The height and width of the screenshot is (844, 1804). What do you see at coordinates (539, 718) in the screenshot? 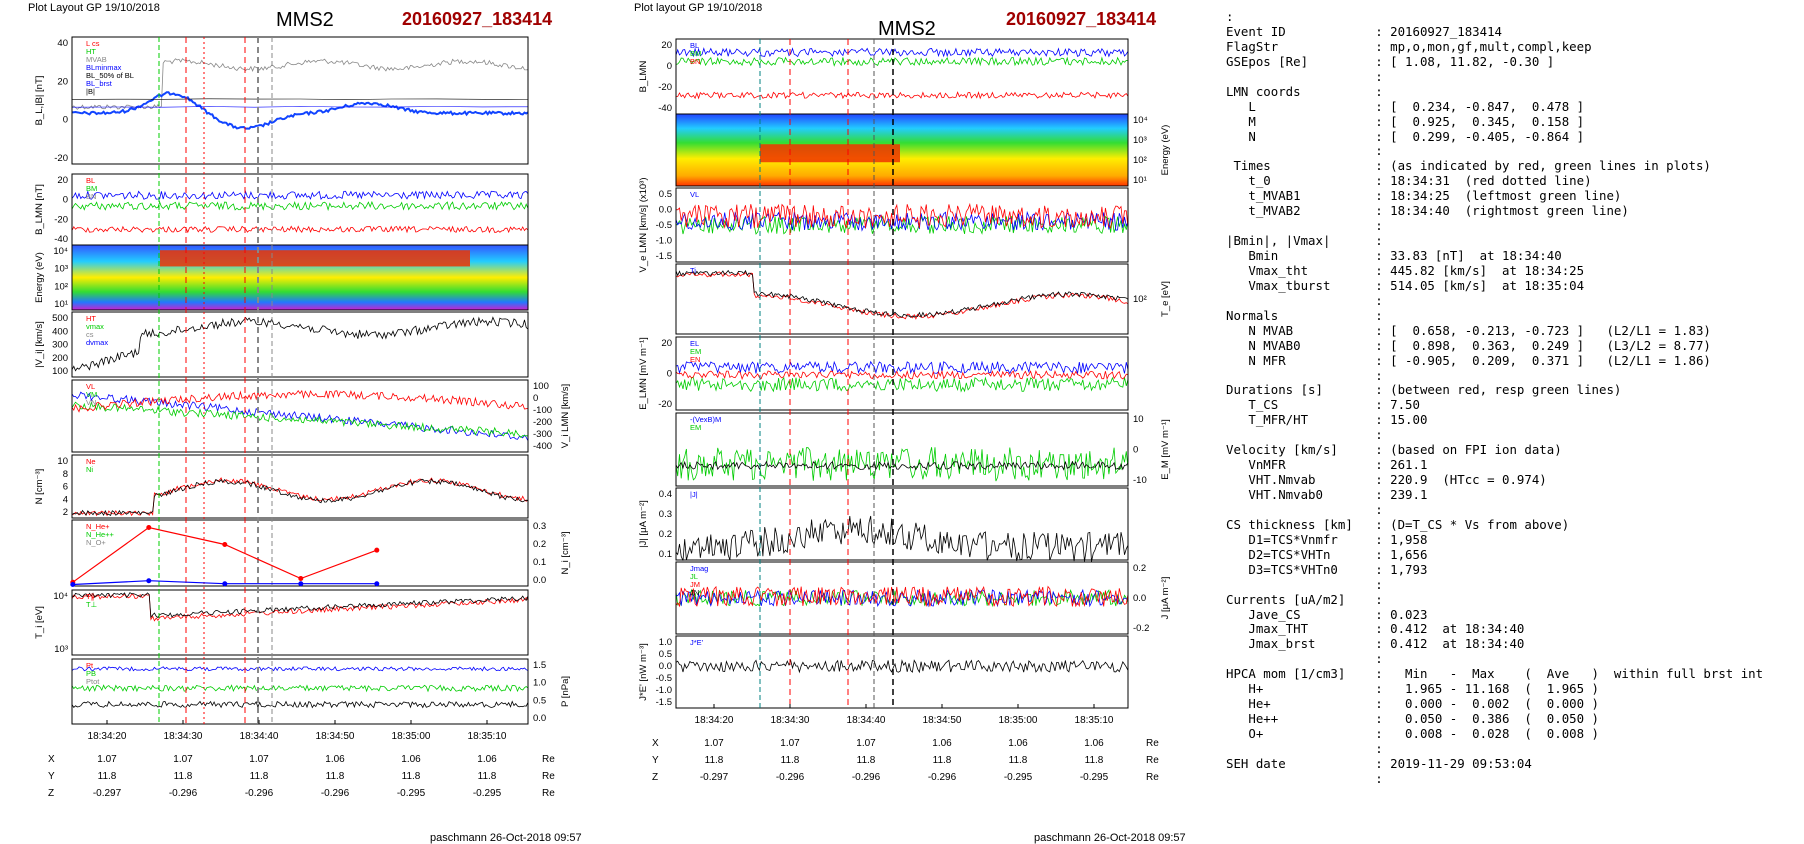
I see `y-tick-label: 0.0` at bounding box center [539, 718].